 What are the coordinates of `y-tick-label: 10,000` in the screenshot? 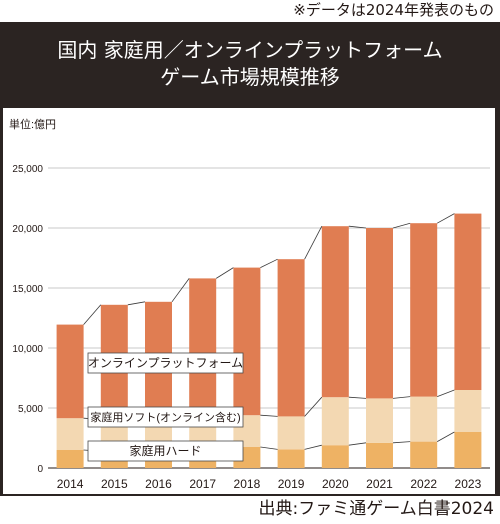 It's located at (27, 349).